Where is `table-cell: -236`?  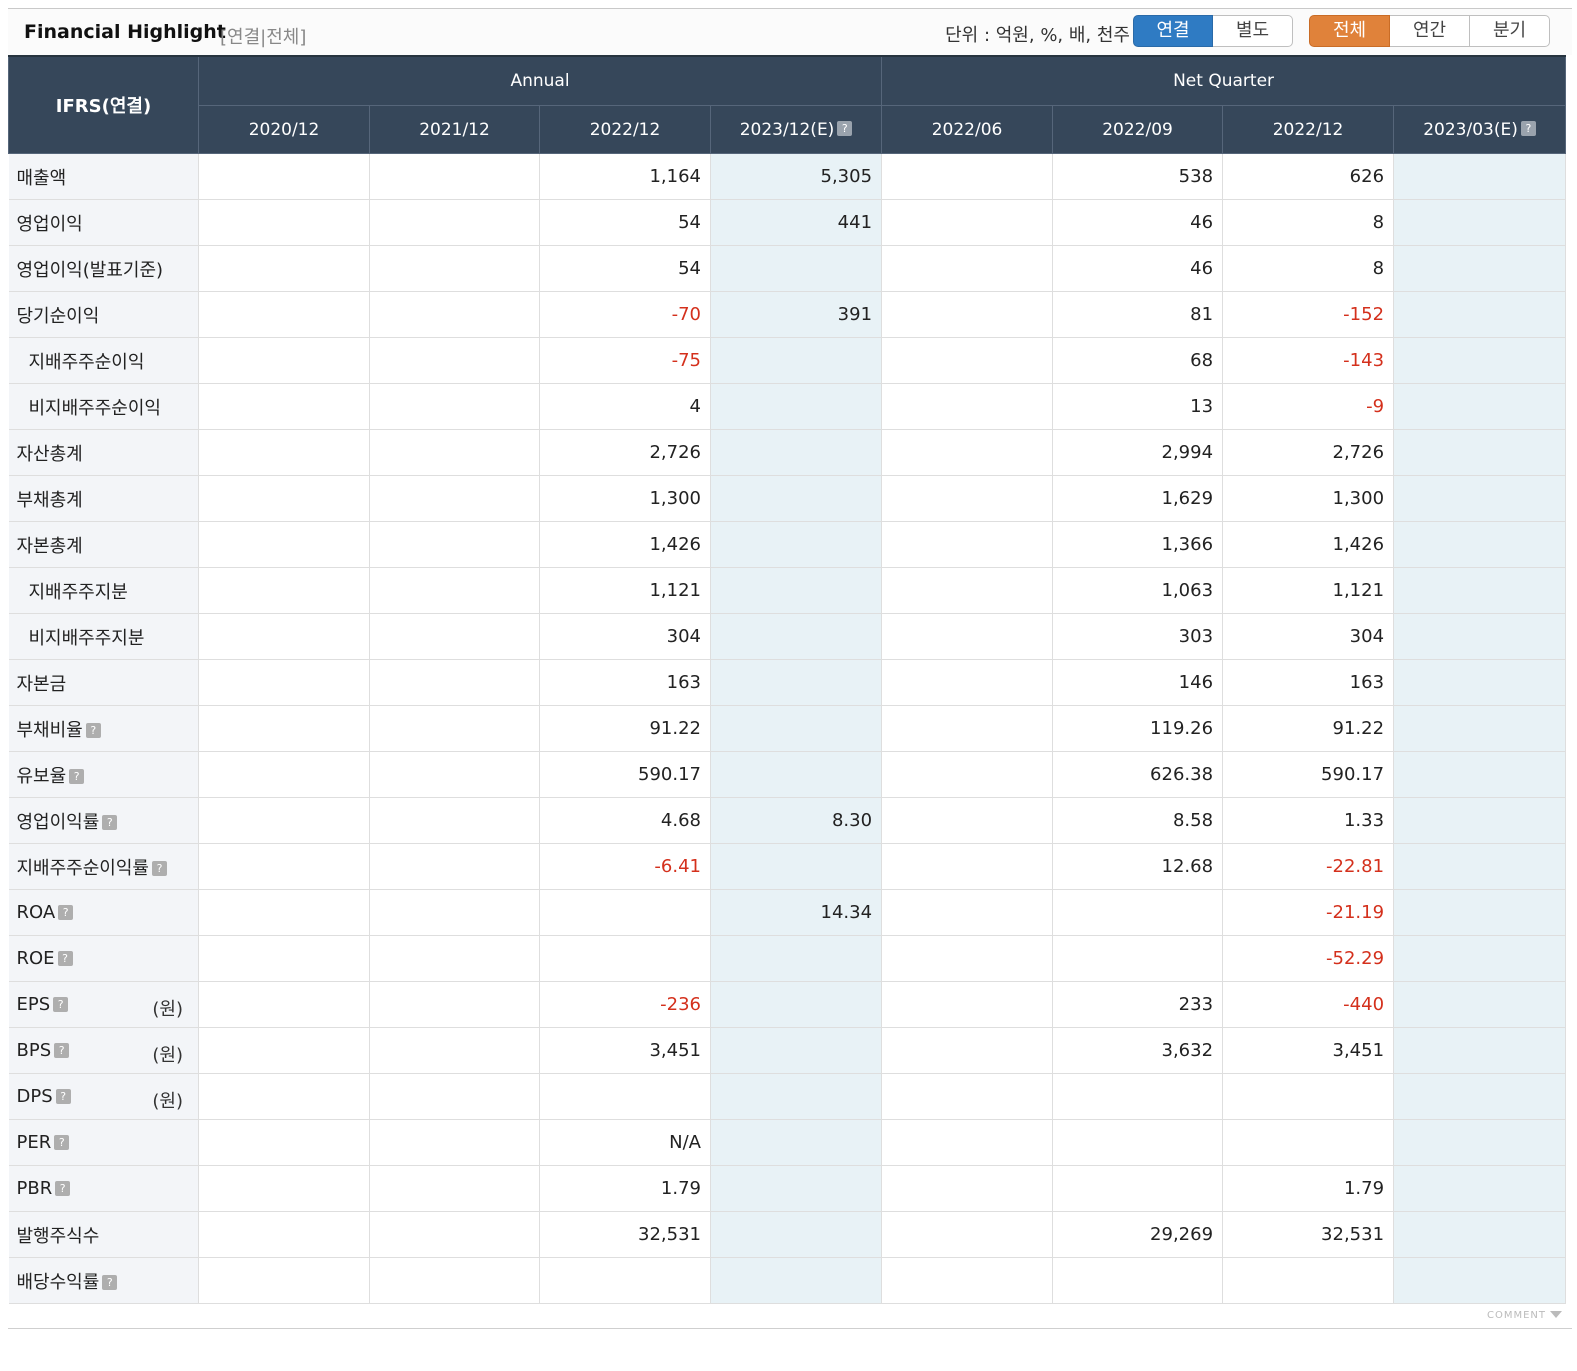
table-cell: -236 is located at coordinates (625, 1004).